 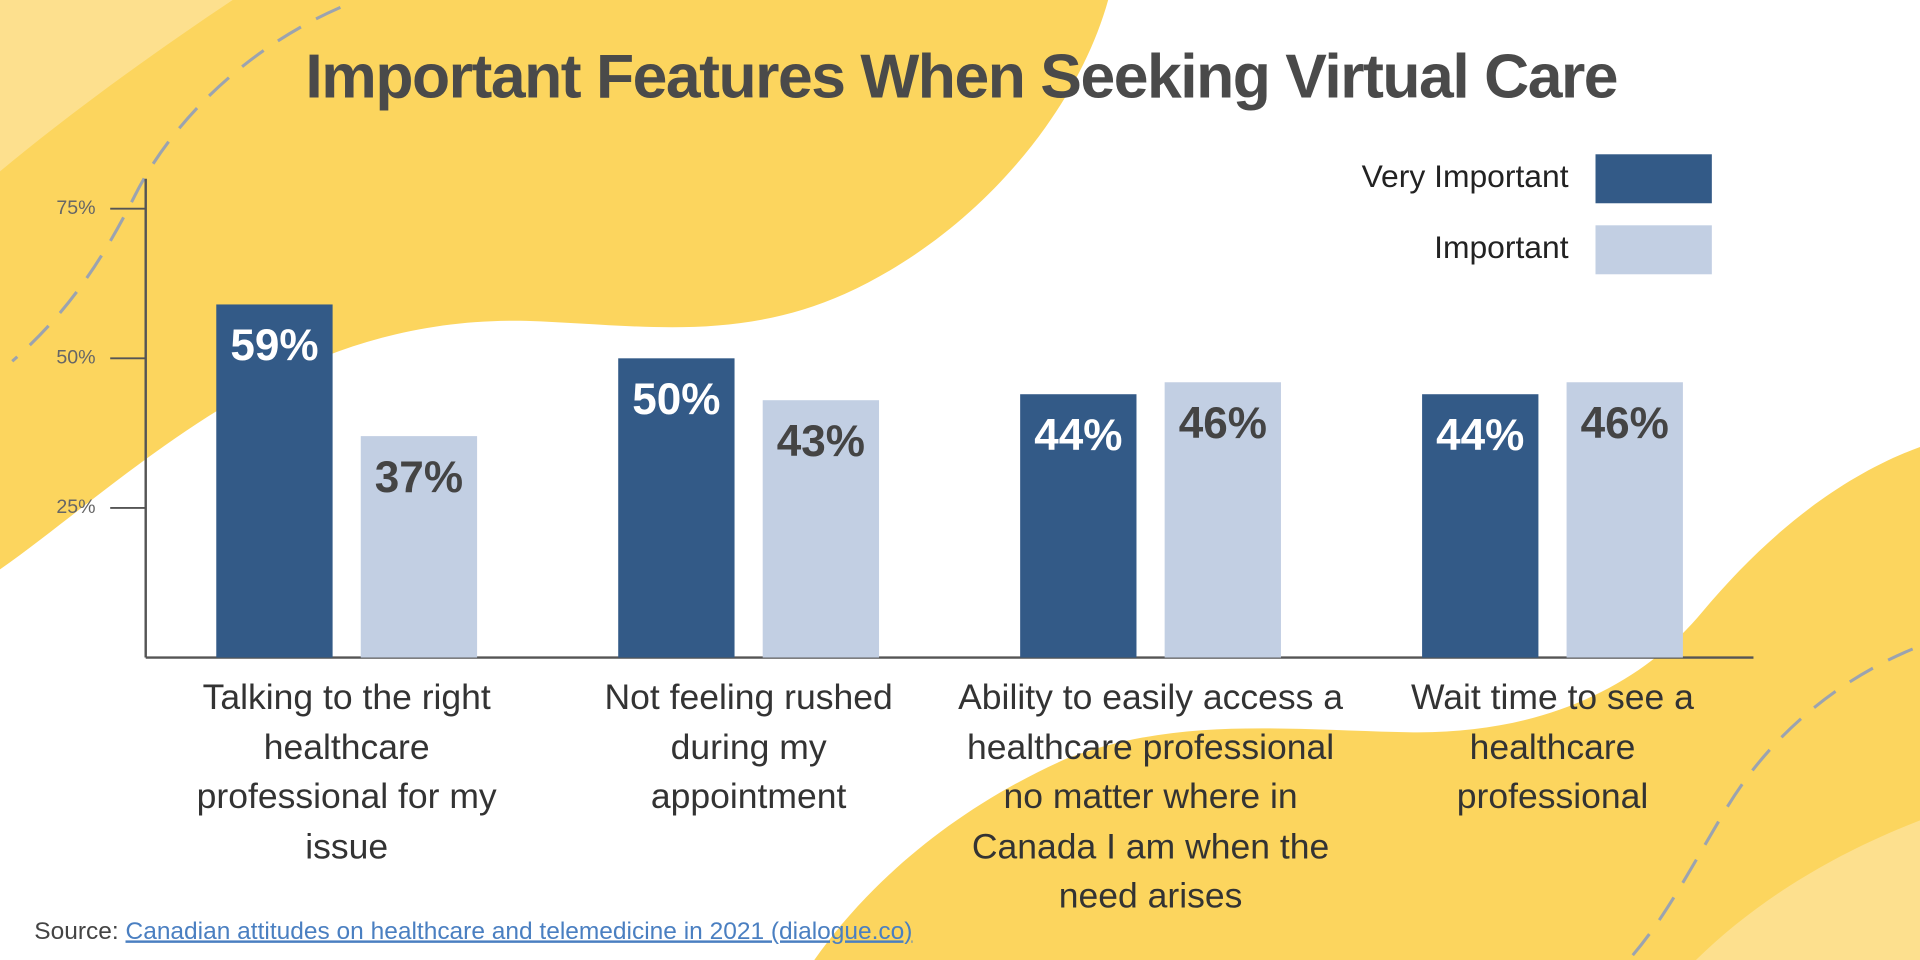 What do you see at coordinates (76, 932) in the screenshot?
I see `source-label: Source:` at bounding box center [76, 932].